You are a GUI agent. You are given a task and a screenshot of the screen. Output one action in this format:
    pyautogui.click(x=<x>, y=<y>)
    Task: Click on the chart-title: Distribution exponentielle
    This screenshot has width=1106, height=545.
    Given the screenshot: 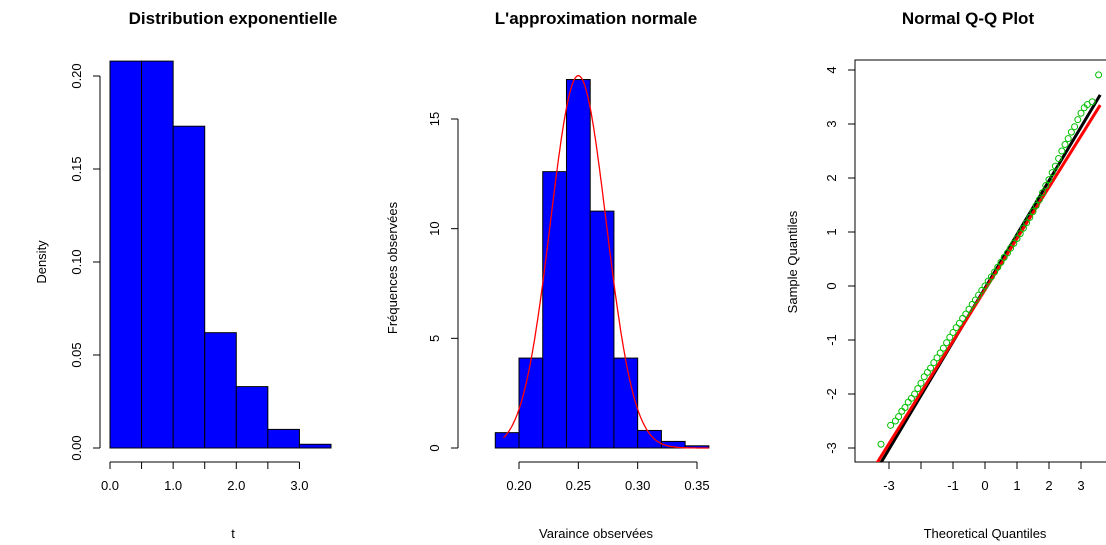 What is the action you would take?
    pyautogui.click(x=233, y=18)
    